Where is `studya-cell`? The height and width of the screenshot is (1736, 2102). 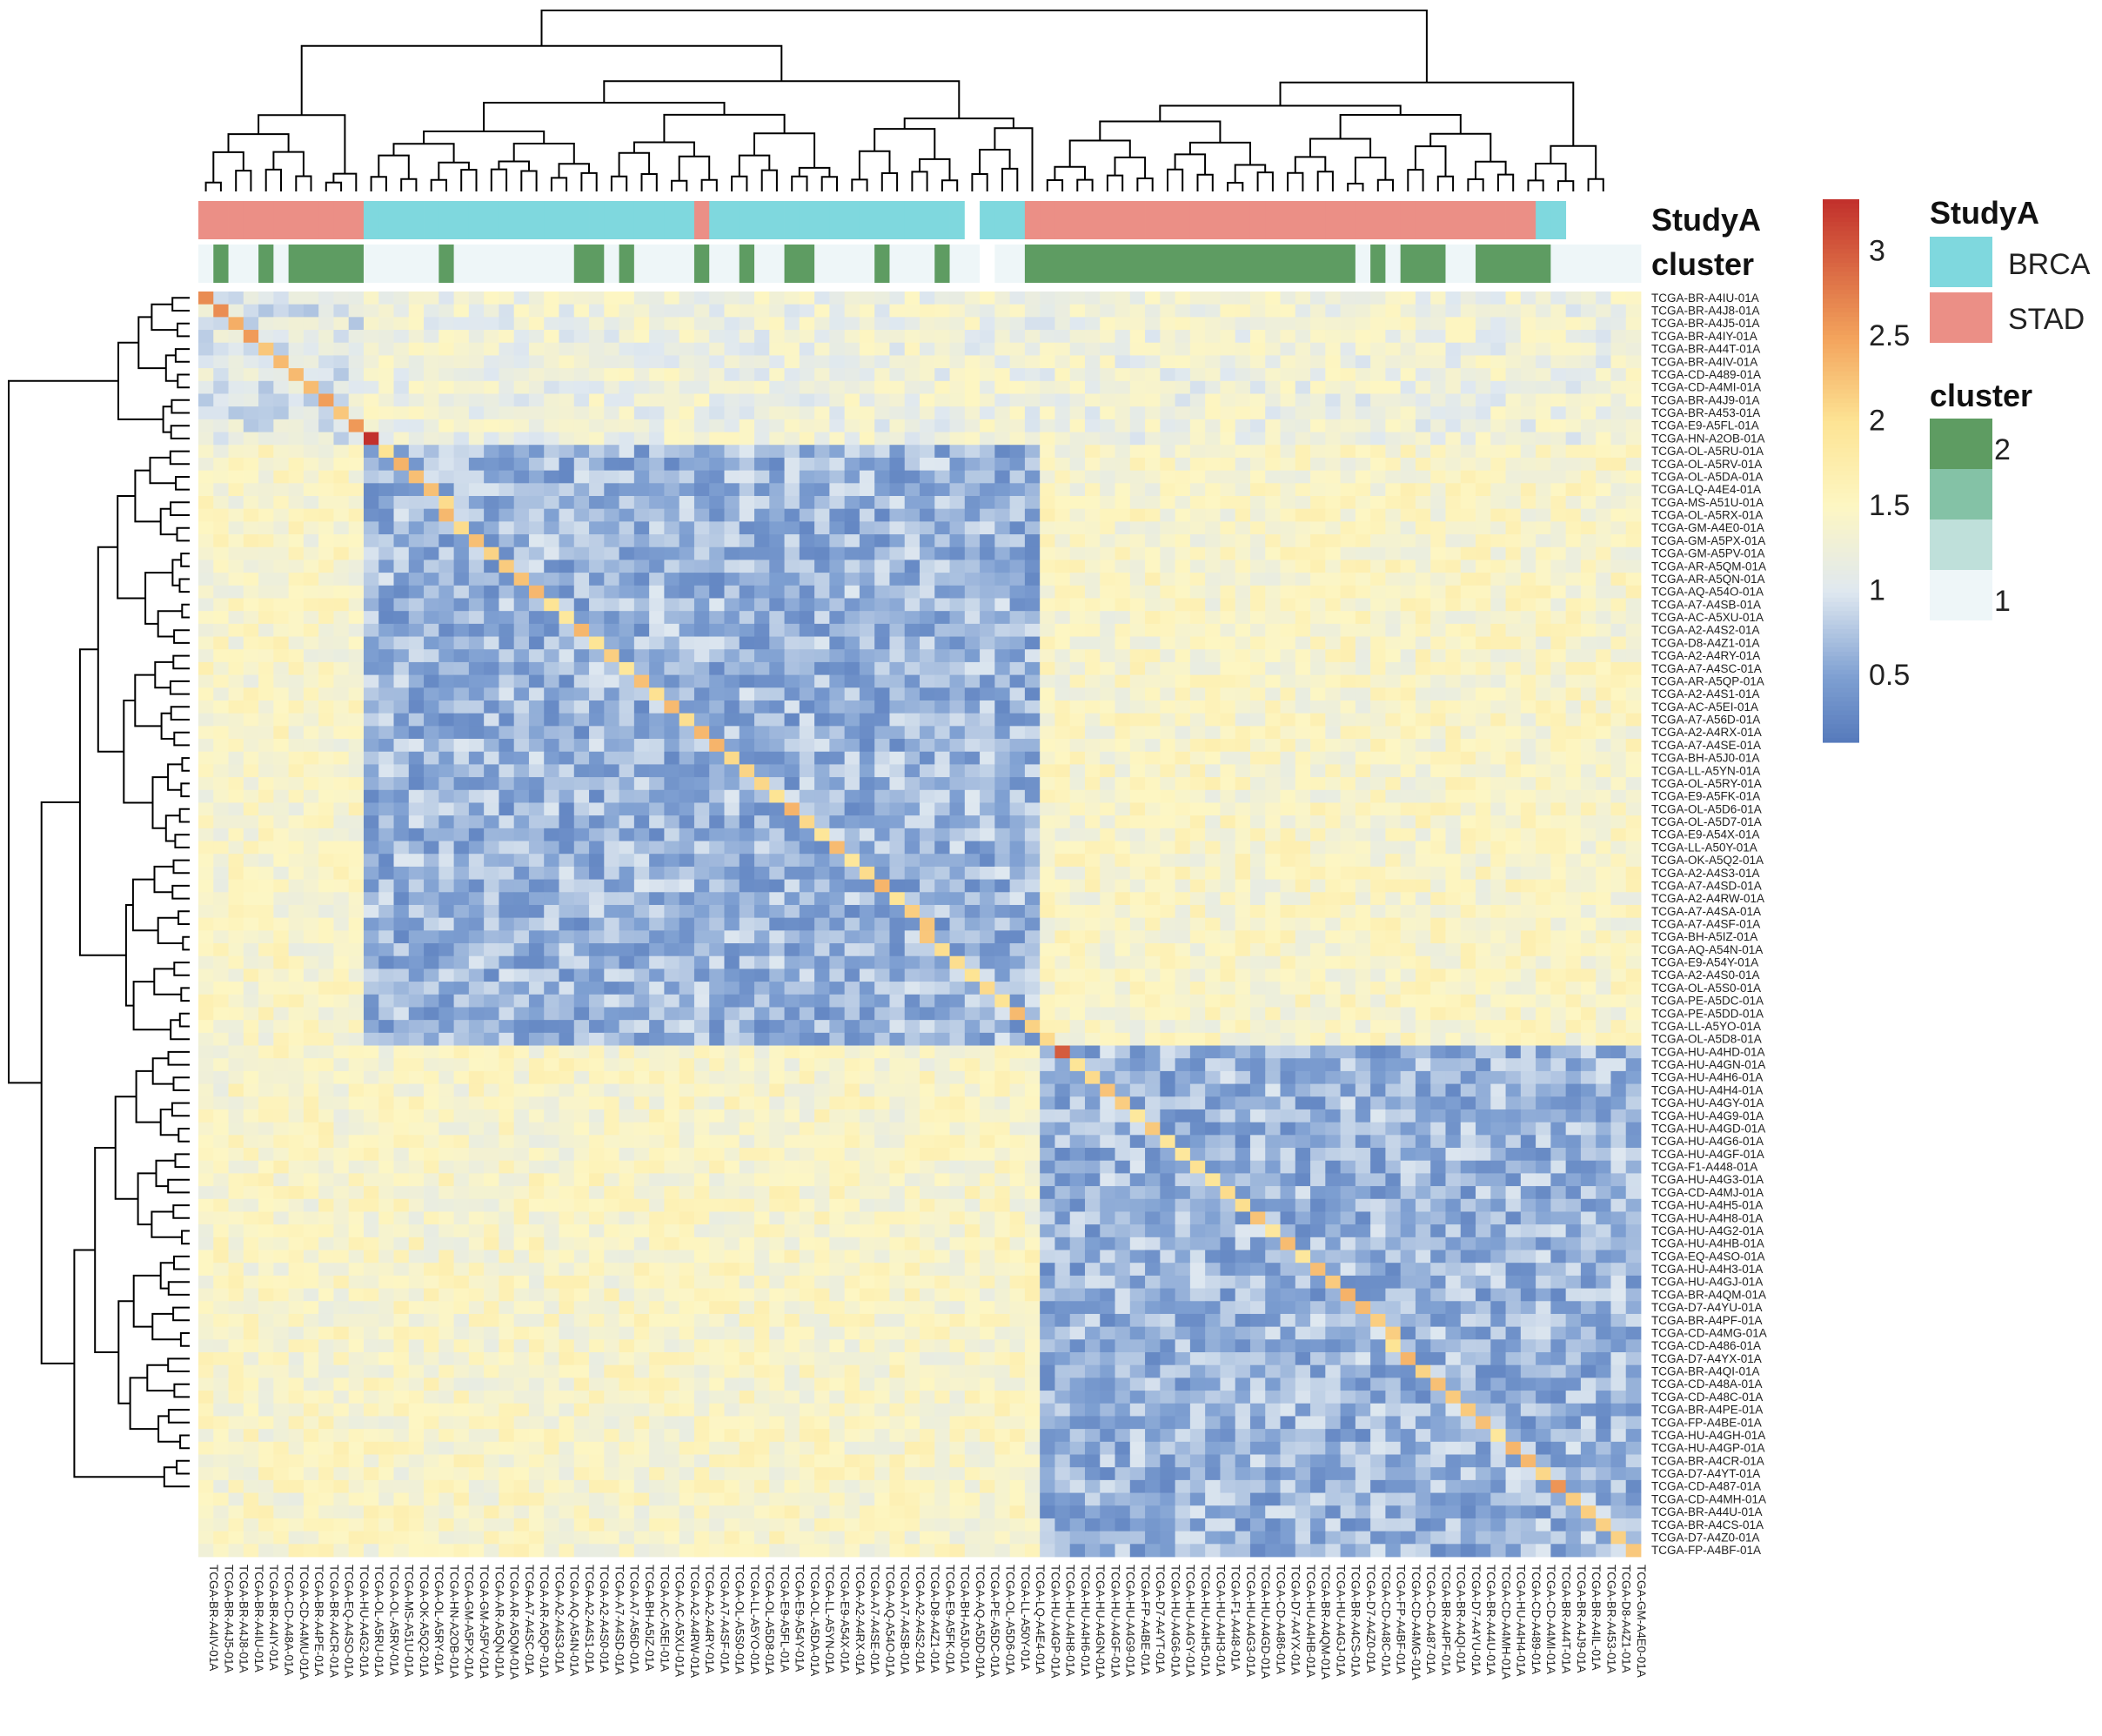 studya-cell is located at coordinates (627, 220).